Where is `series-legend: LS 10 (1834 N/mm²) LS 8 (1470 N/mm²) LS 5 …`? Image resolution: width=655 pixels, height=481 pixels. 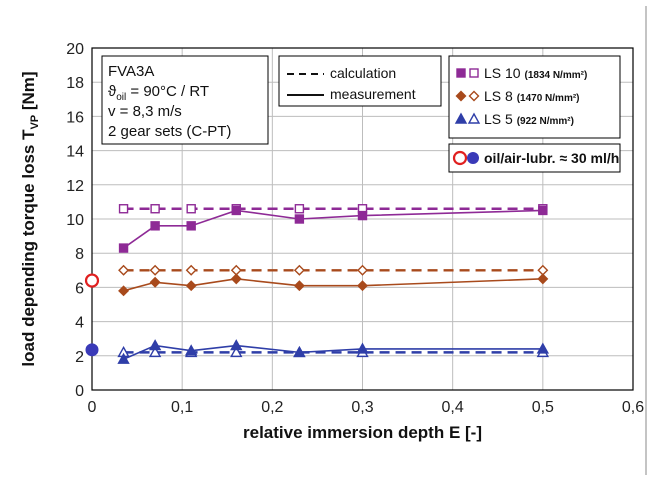 series-legend: LS 10 (1834 N/mm²) LS 8 (1470 N/mm²) LS 5 … is located at coordinates (534, 97).